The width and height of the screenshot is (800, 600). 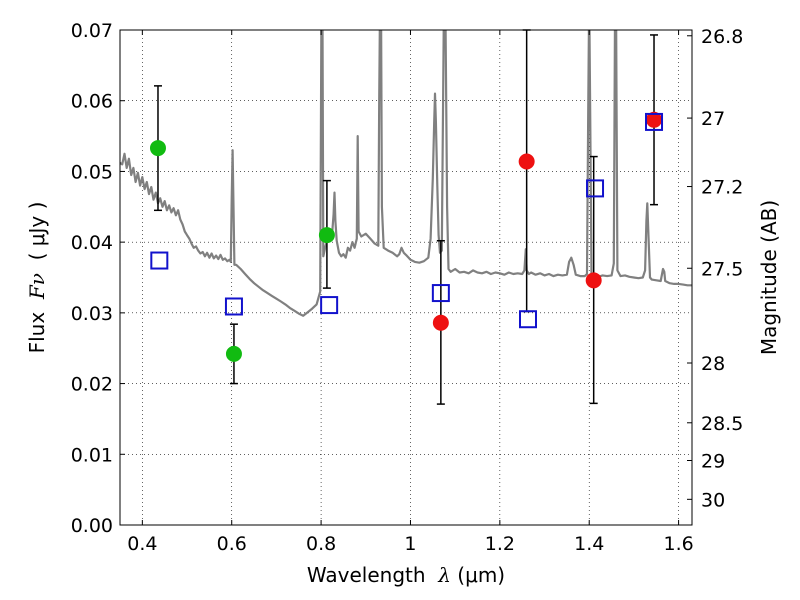 I want to click on mag-tick-label: 28, so click(x=713, y=364).